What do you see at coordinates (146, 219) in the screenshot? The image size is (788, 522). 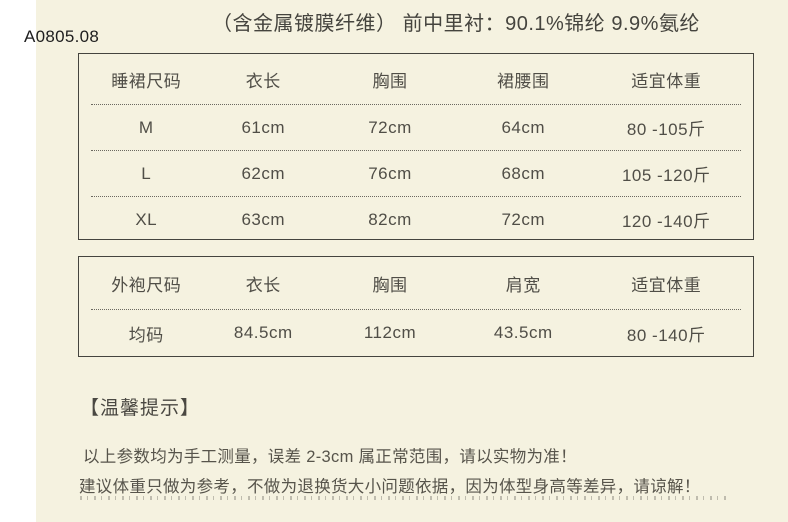 I see `size-label: XL` at bounding box center [146, 219].